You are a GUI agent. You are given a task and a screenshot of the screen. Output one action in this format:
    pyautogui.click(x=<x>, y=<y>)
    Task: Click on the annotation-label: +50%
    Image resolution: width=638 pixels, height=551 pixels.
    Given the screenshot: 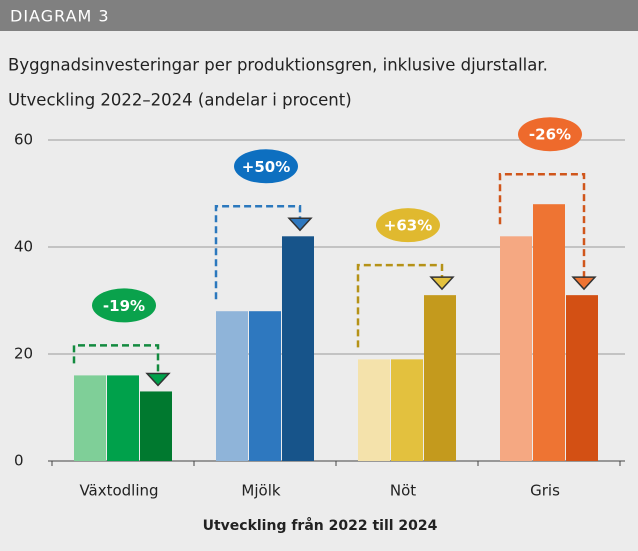 What is the action you would take?
    pyautogui.click(x=266, y=167)
    